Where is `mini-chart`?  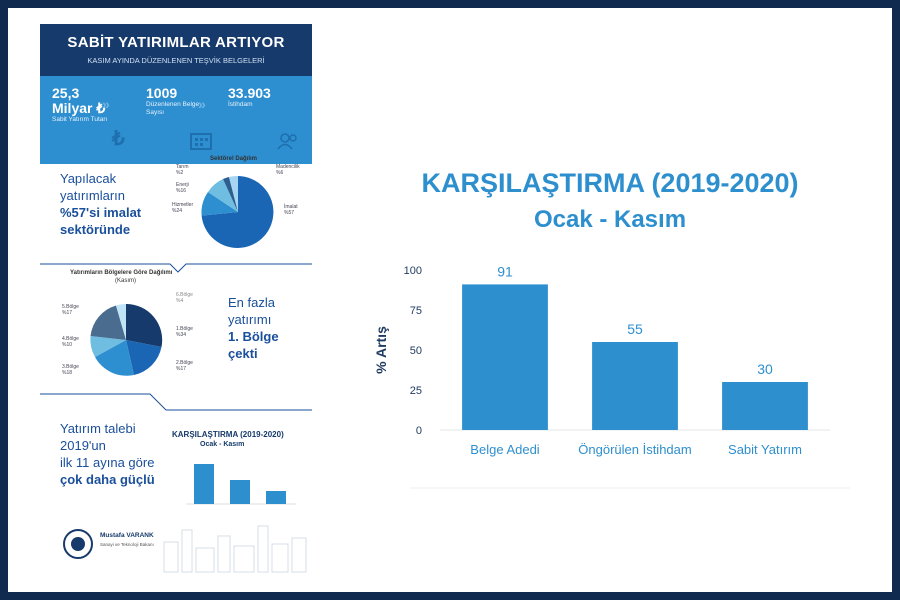 mini-chart is located at coordinates (241, 484).